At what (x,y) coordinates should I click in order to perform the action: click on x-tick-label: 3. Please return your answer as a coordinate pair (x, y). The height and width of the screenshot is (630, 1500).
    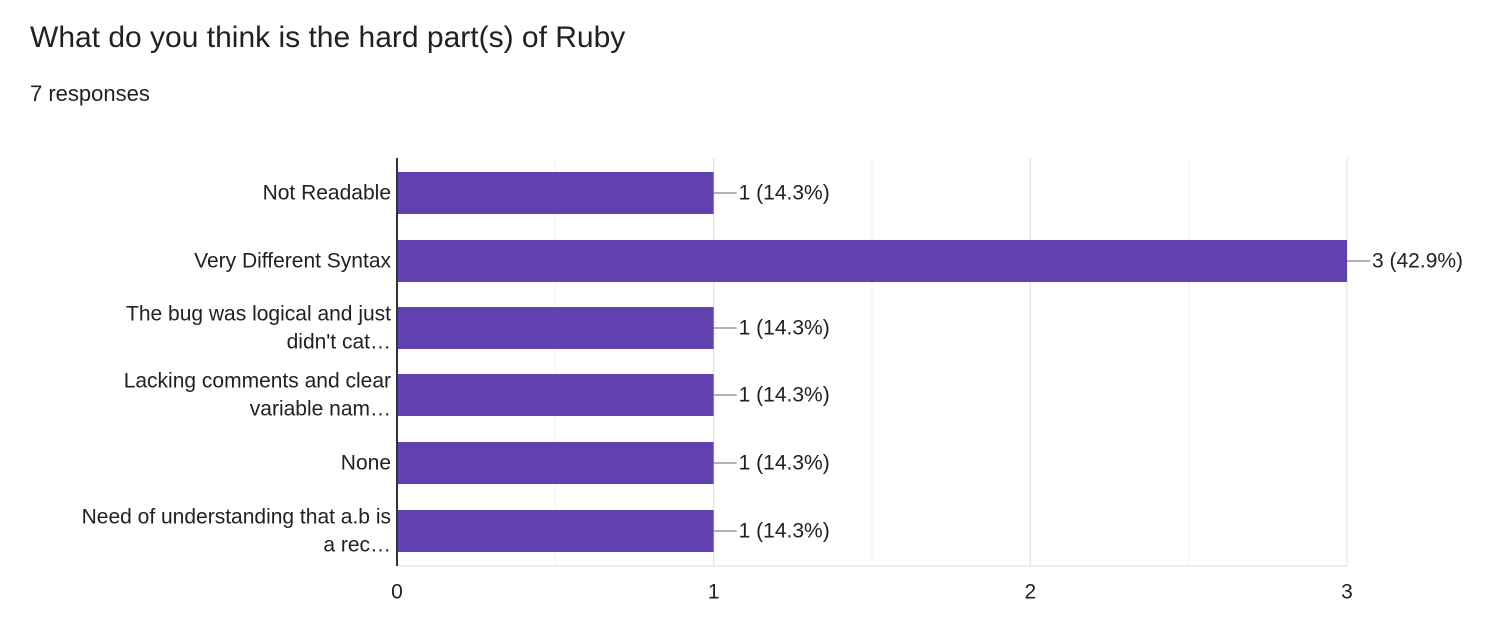
    Looking at the image, I should click on (1347, 592).